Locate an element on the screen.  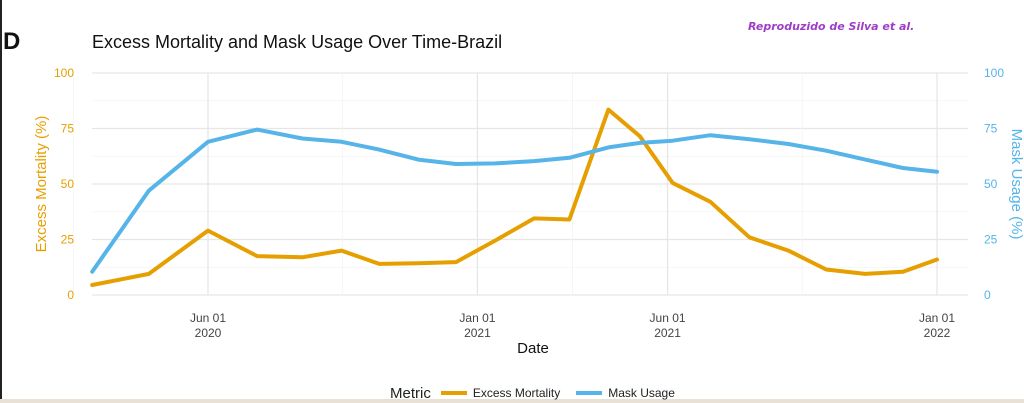
y-axis-right: 0 25 50 75 100 is located at coordinates (994, 184).